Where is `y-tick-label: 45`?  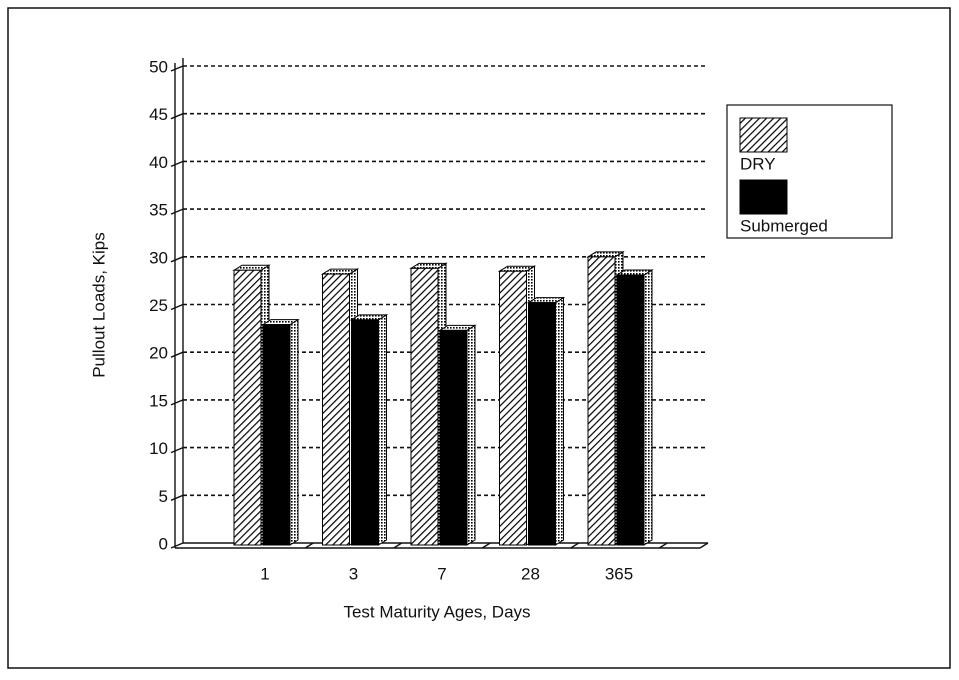
y-tick-label: 45 is located at coordinates (158, 114).